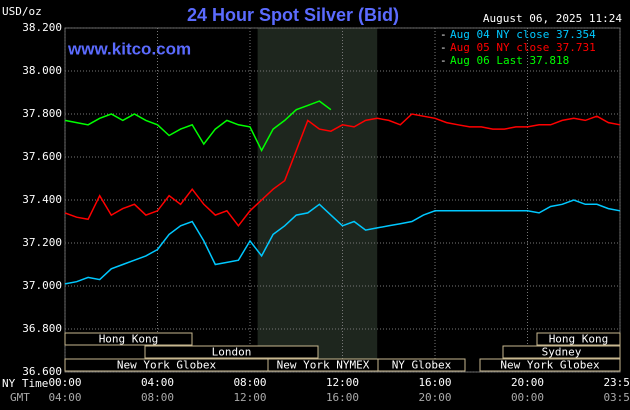  Describe the element at coordinates (42, 113) in the screenshot. I see `y-tick-label: 37.800` at that location.